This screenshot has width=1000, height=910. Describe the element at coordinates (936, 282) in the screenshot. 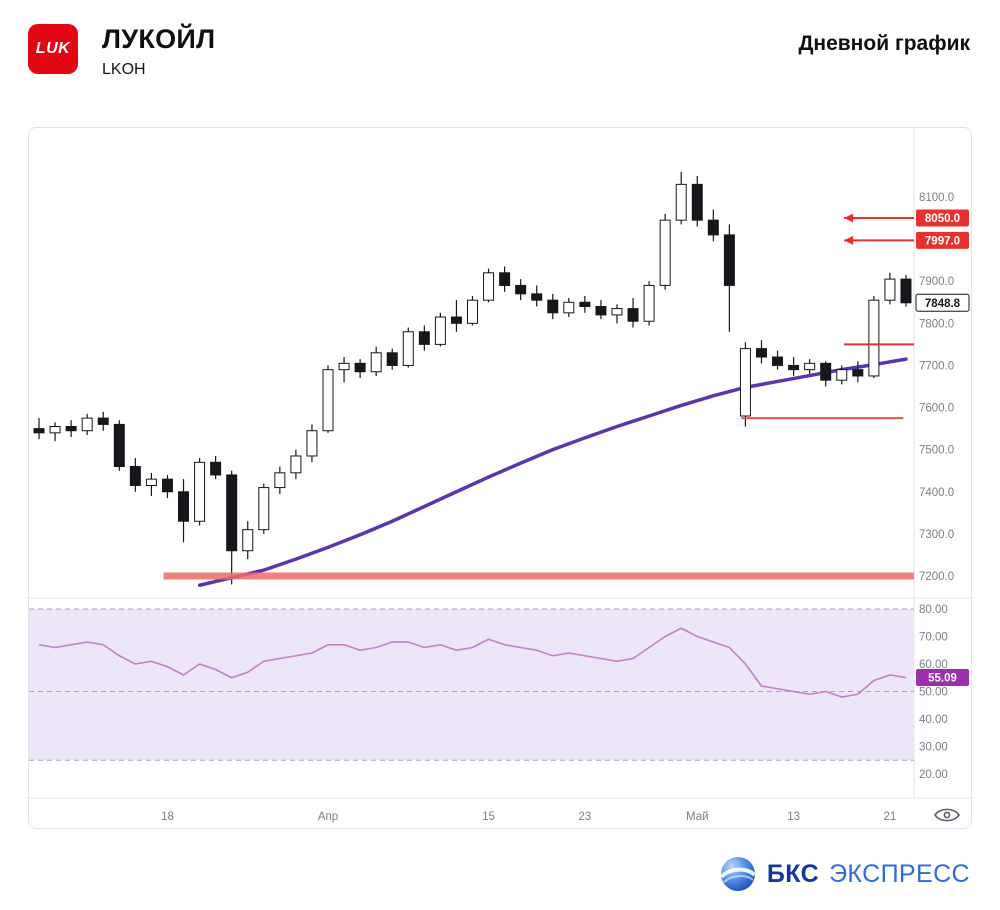

I see `price-axis-label: 7900.0` at that location.